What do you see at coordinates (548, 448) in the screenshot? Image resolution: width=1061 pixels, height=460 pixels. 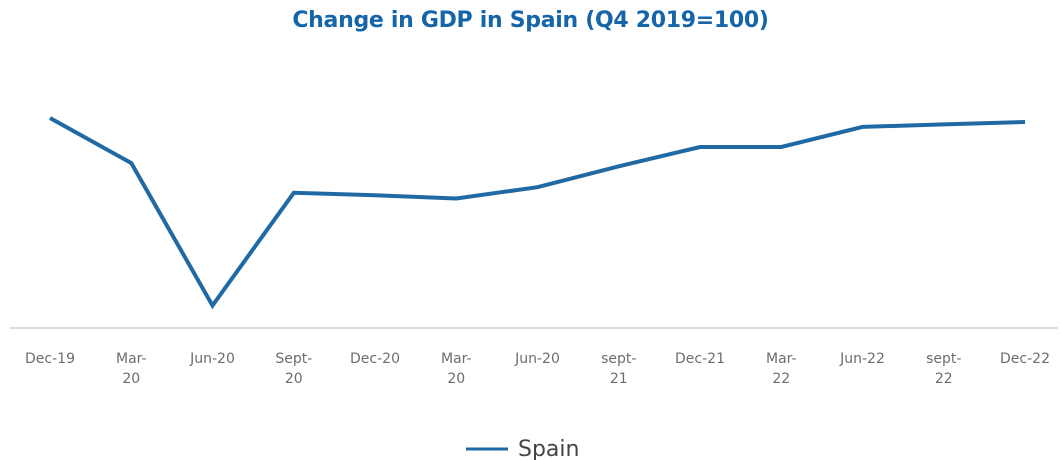 I see `legend-label-spain: Spain` at bounding box center [548, 448].